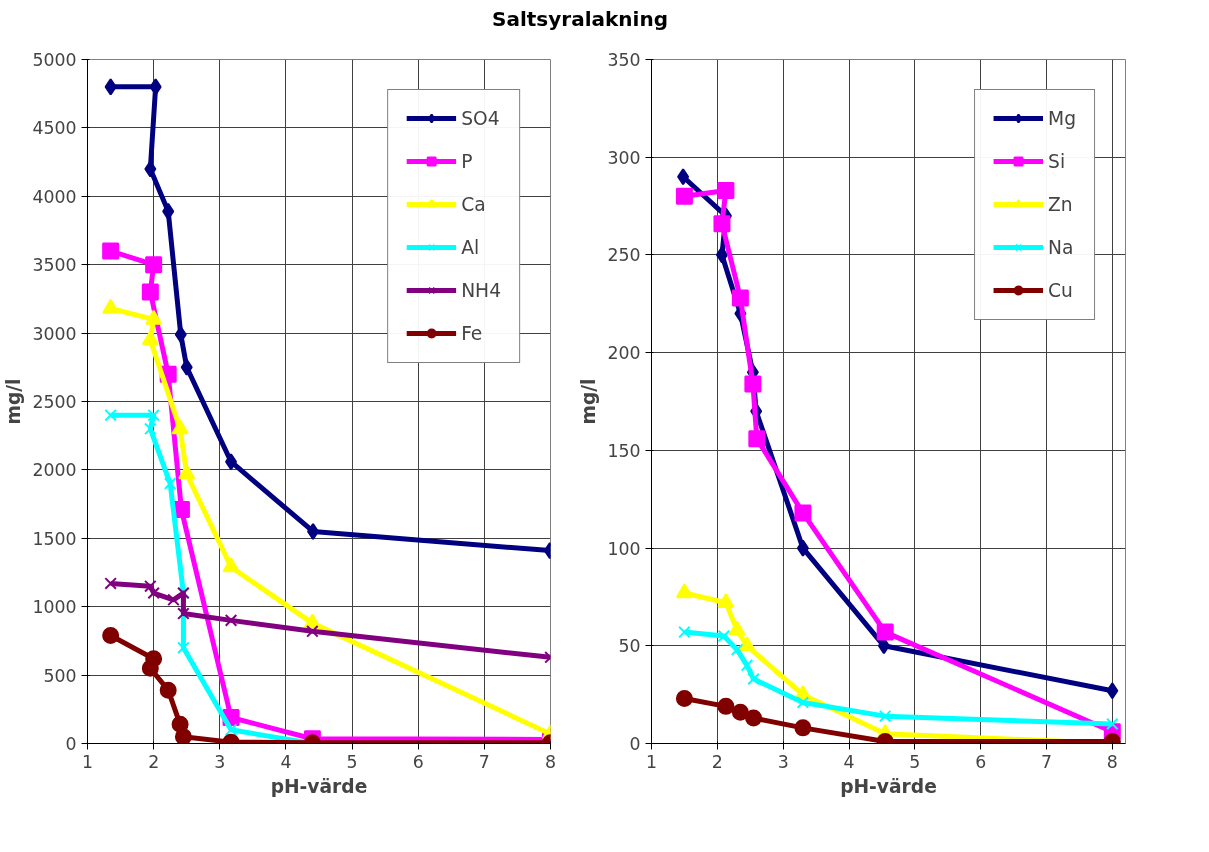 Image resolution: width=1209 pixels, height=852 pixels. What do you see at coordinates (54, 538) in the screenshot?
I see `y-tick-label: 1500` at bounding box center [54, 538].